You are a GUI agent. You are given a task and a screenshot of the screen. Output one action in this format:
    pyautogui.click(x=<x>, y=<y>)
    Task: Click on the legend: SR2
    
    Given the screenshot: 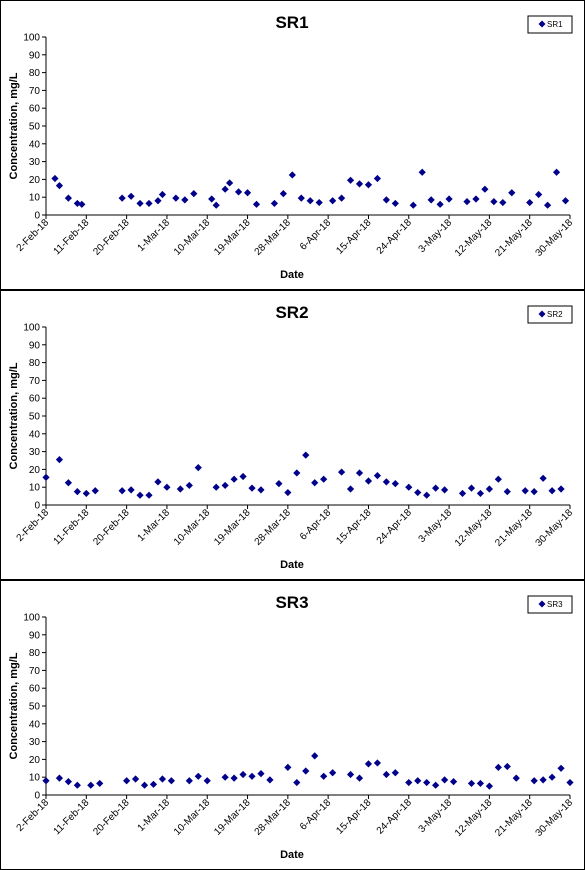 What is the action you would take?
    pyautogui.click(x=550, y=314)
    